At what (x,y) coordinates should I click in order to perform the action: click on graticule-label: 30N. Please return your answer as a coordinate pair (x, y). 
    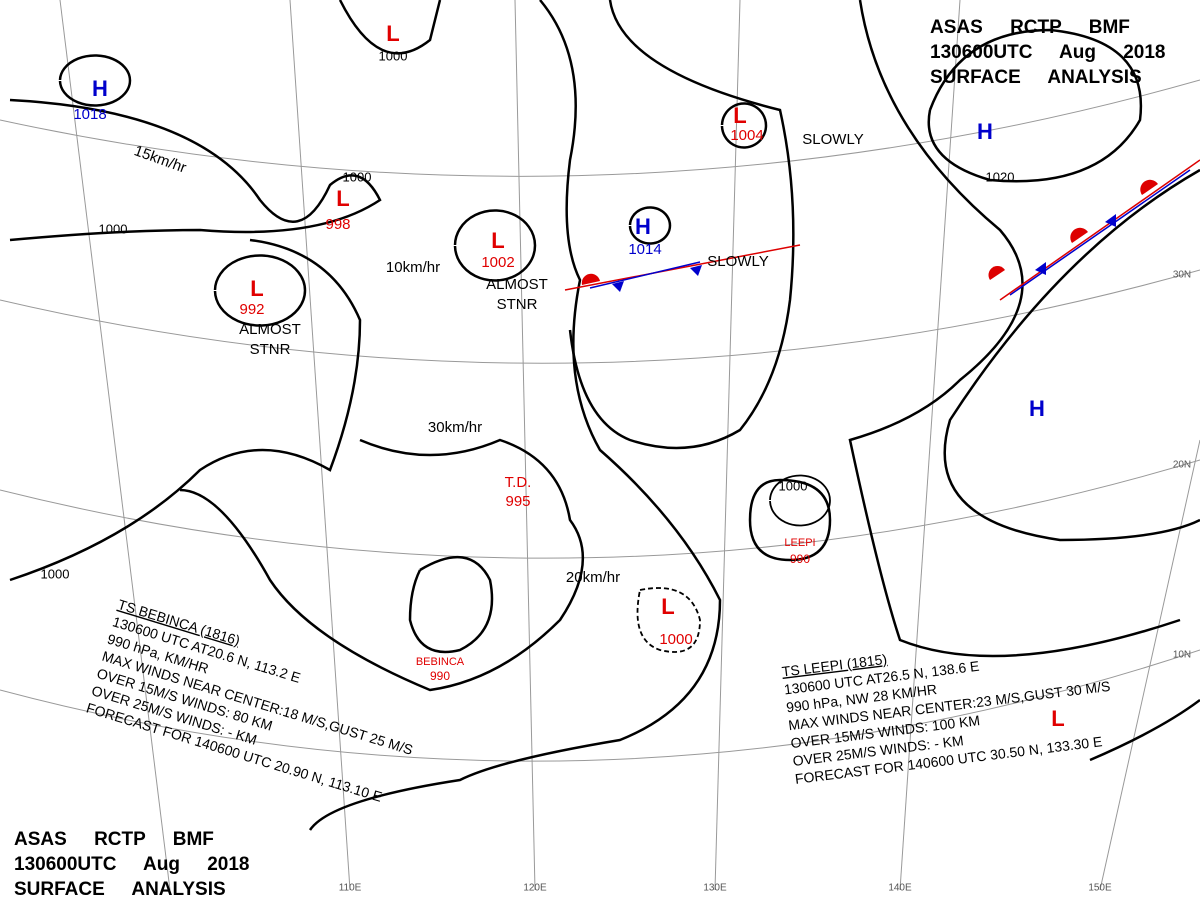
    Looking at the image, I should click on (1182, 275).